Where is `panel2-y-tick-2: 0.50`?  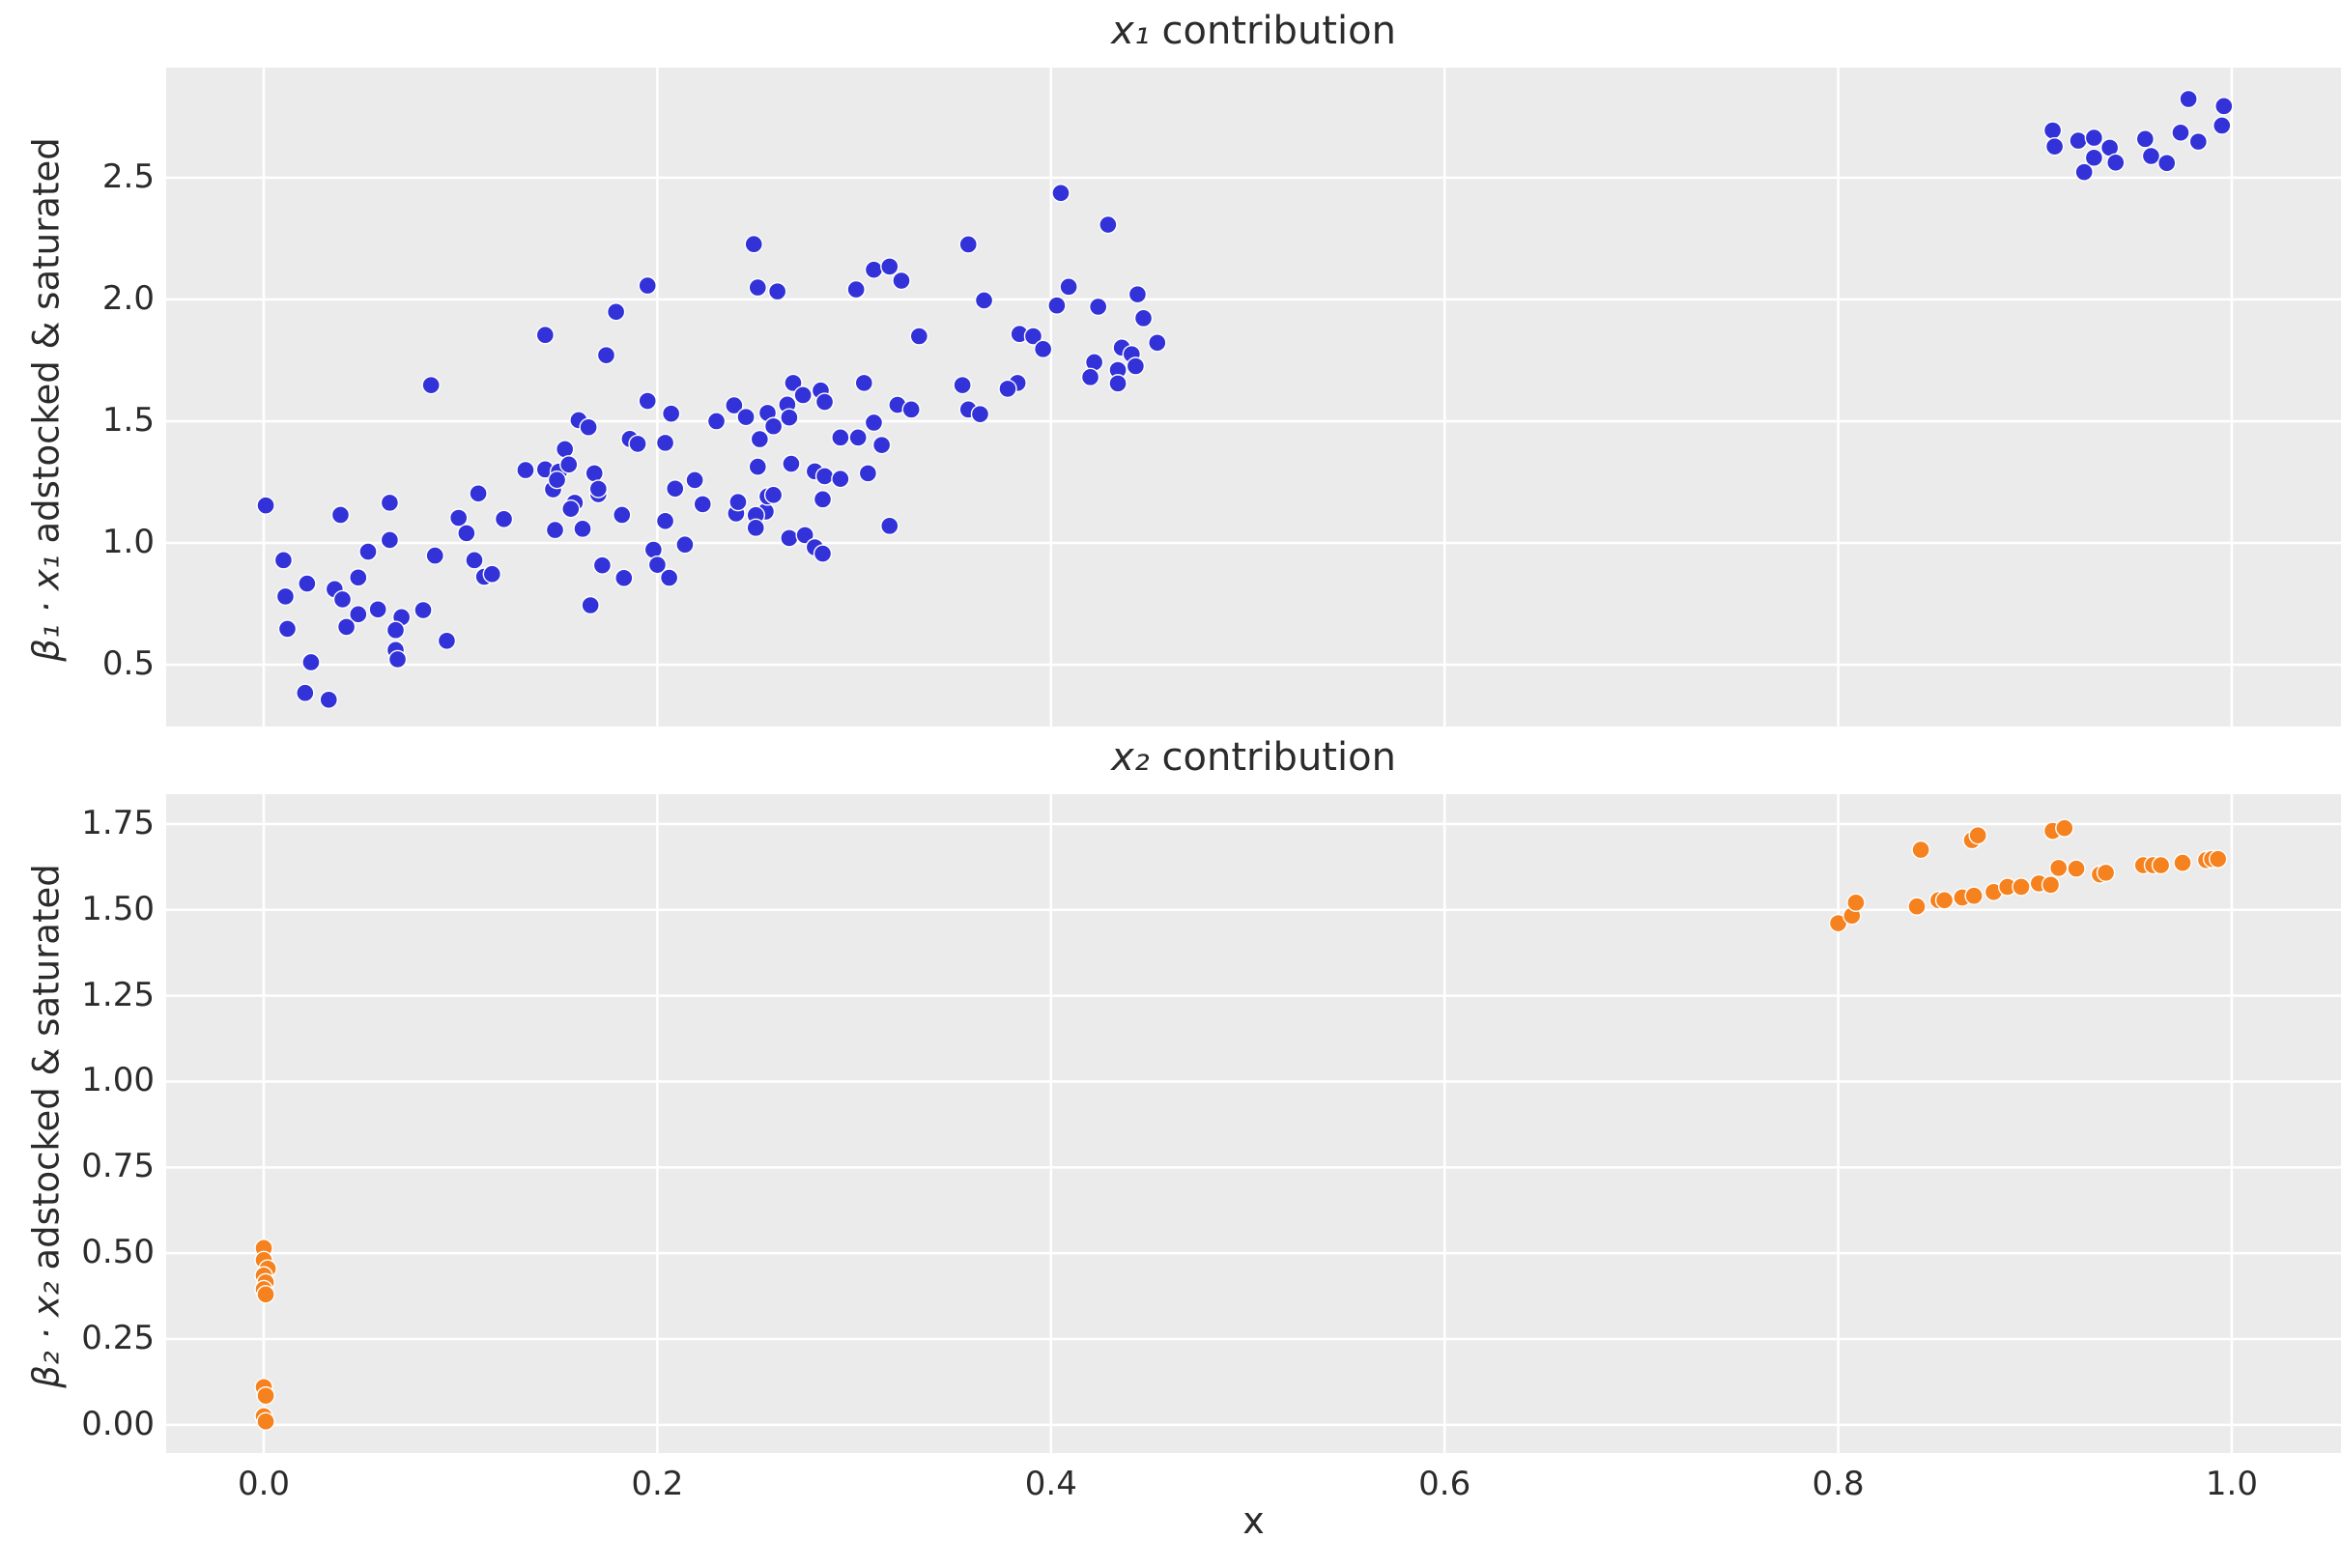 panel2-y-tick-2: 0.50 is located at coordinates (118, 1252).